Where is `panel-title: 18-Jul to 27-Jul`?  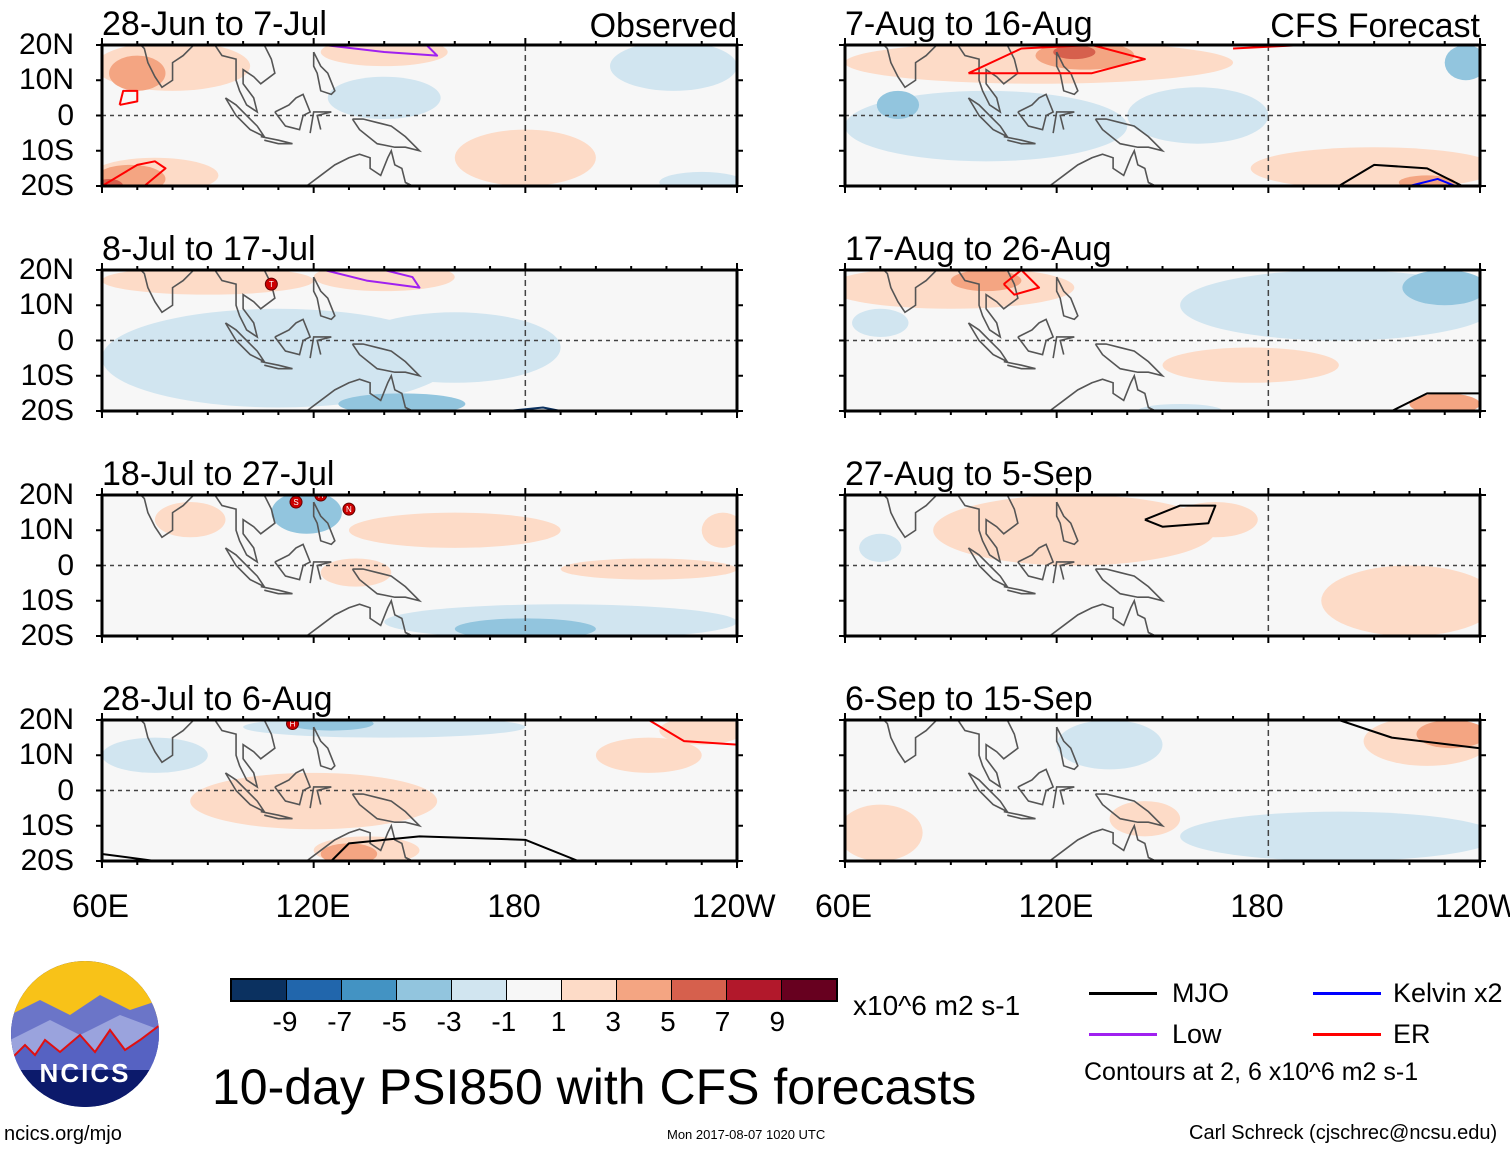
panel-title: 18-Jul to 27-Jul is located at coordinates (218, 474).